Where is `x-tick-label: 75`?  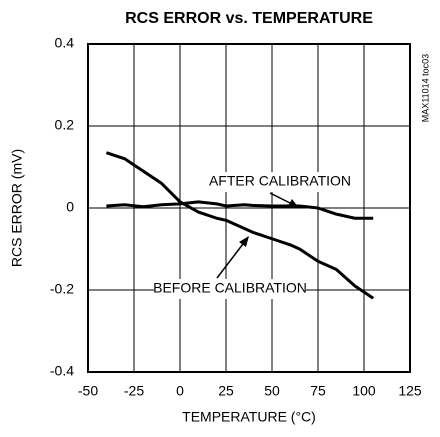
x-tick-label: 75 is located at coordinates (318, 391).